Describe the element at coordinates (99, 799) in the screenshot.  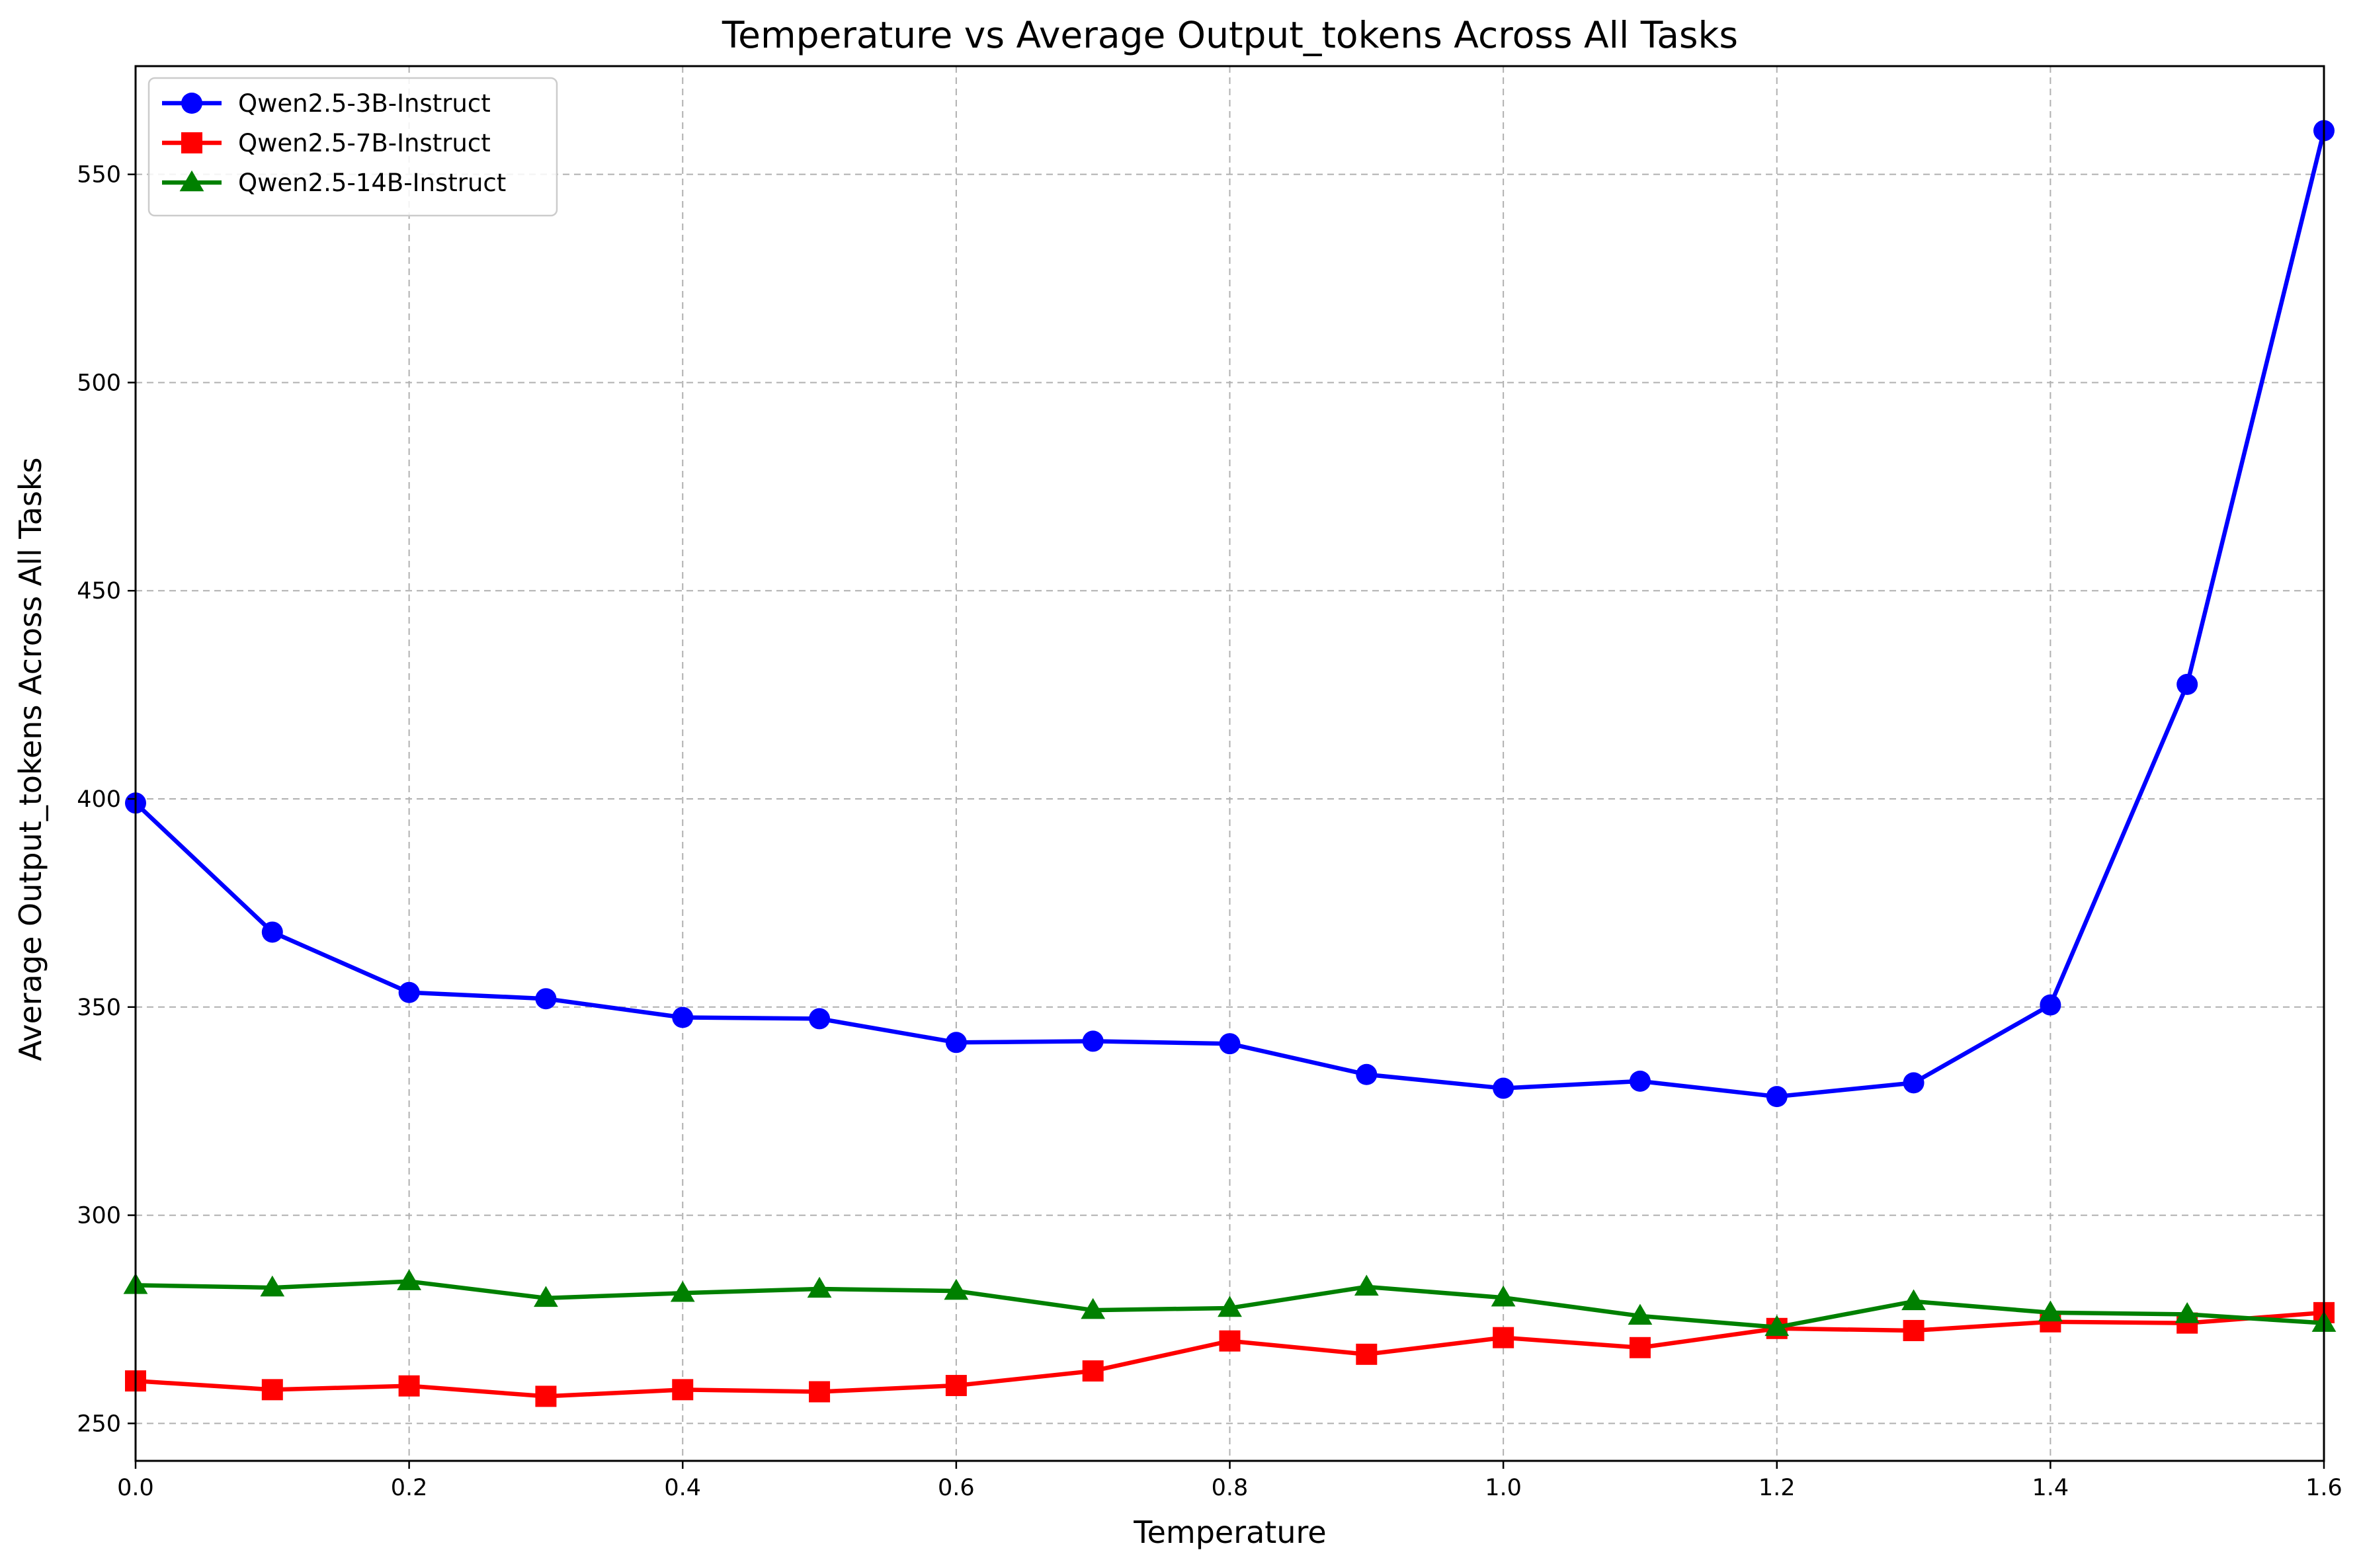
I see `y-tick-label: 400` at that location.